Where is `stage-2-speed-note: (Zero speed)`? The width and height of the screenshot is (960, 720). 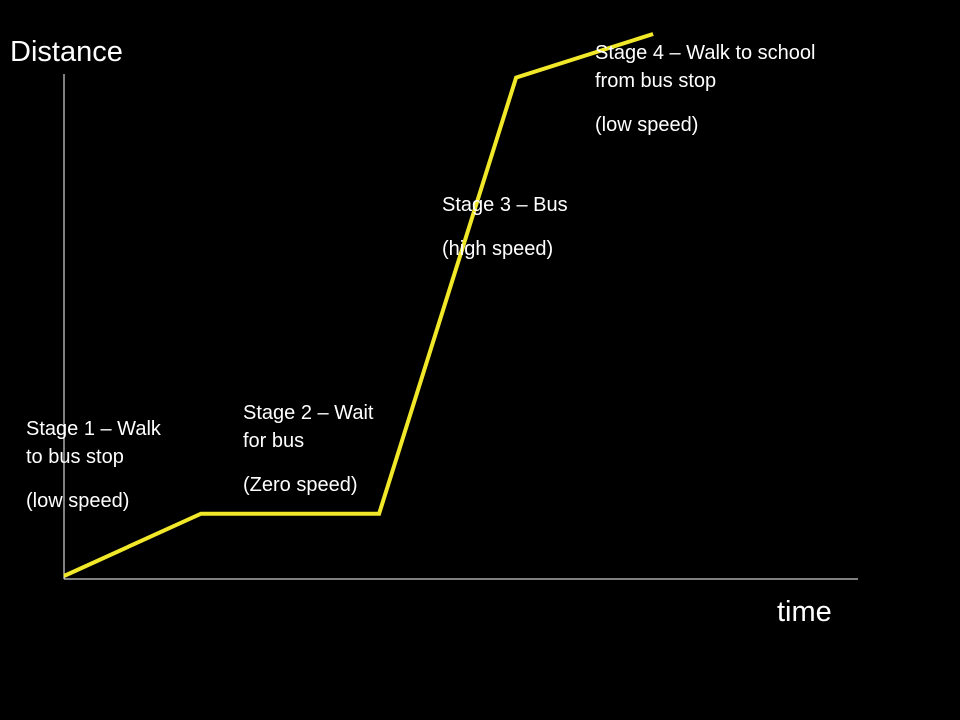
stage-2-speed-note: (Zero speed) is located at coordinates (300, 485).